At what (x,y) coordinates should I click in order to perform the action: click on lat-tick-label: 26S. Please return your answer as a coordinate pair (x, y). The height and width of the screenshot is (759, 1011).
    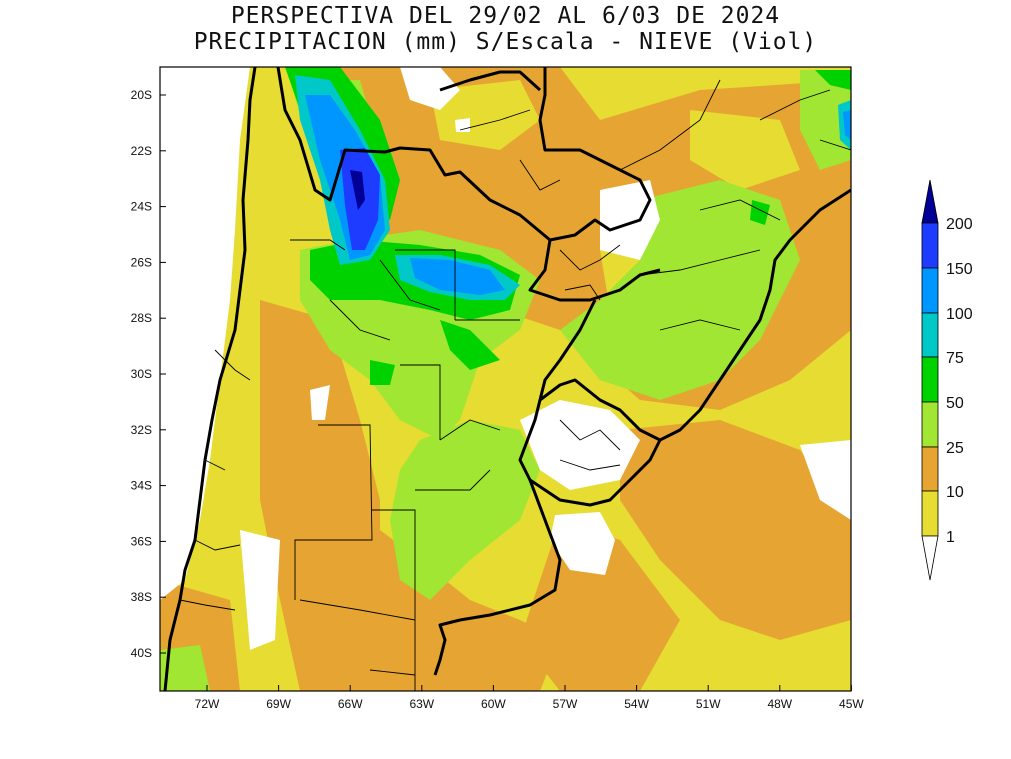
    Looking at the image, I should click on (141, 262).